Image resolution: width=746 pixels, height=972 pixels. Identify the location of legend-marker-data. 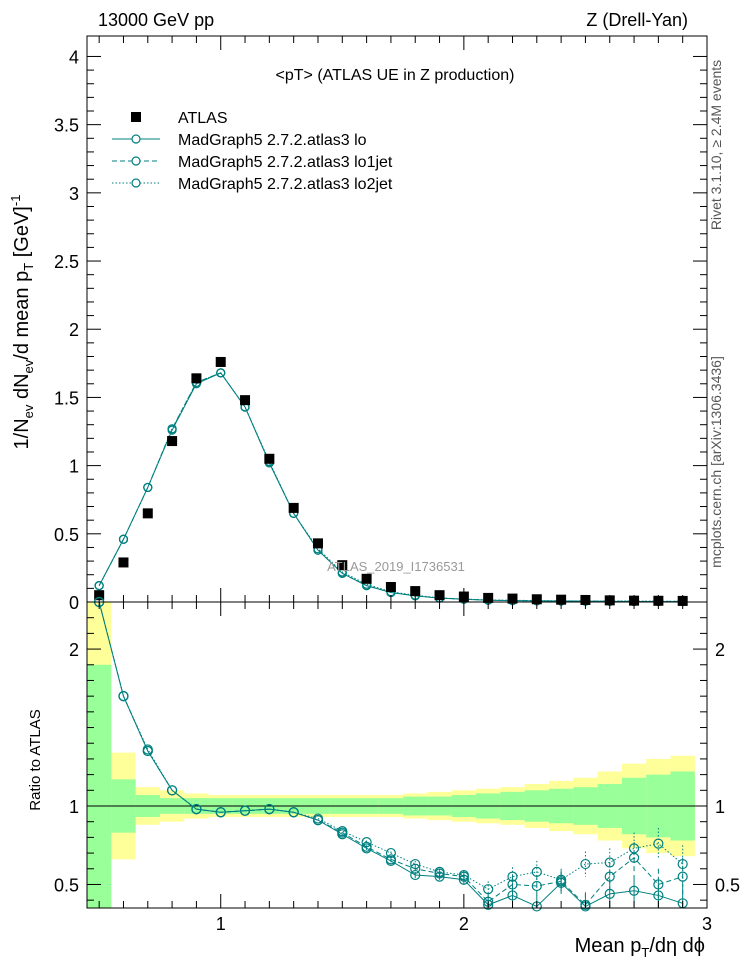
(136, 117).